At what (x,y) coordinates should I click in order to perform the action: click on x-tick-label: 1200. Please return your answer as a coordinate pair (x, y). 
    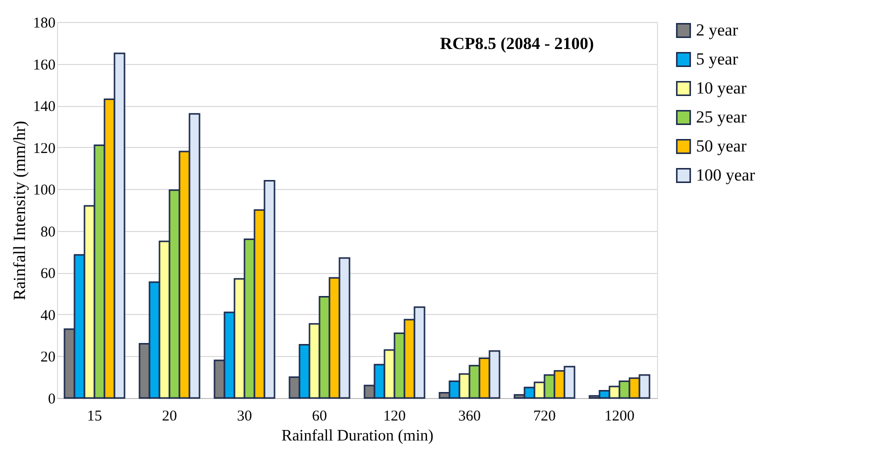
    Looking at the image, I should click on (619, 416).